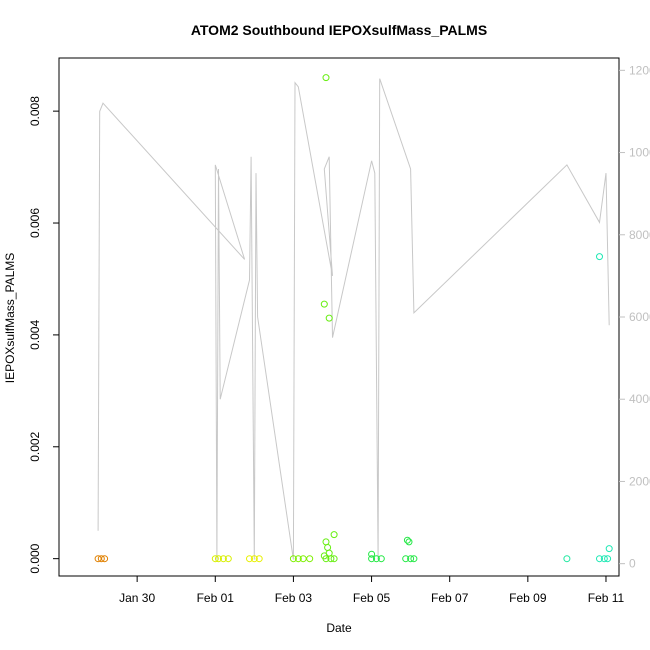  I want to click on y2-tick-label: 2000, so click(639, 481).